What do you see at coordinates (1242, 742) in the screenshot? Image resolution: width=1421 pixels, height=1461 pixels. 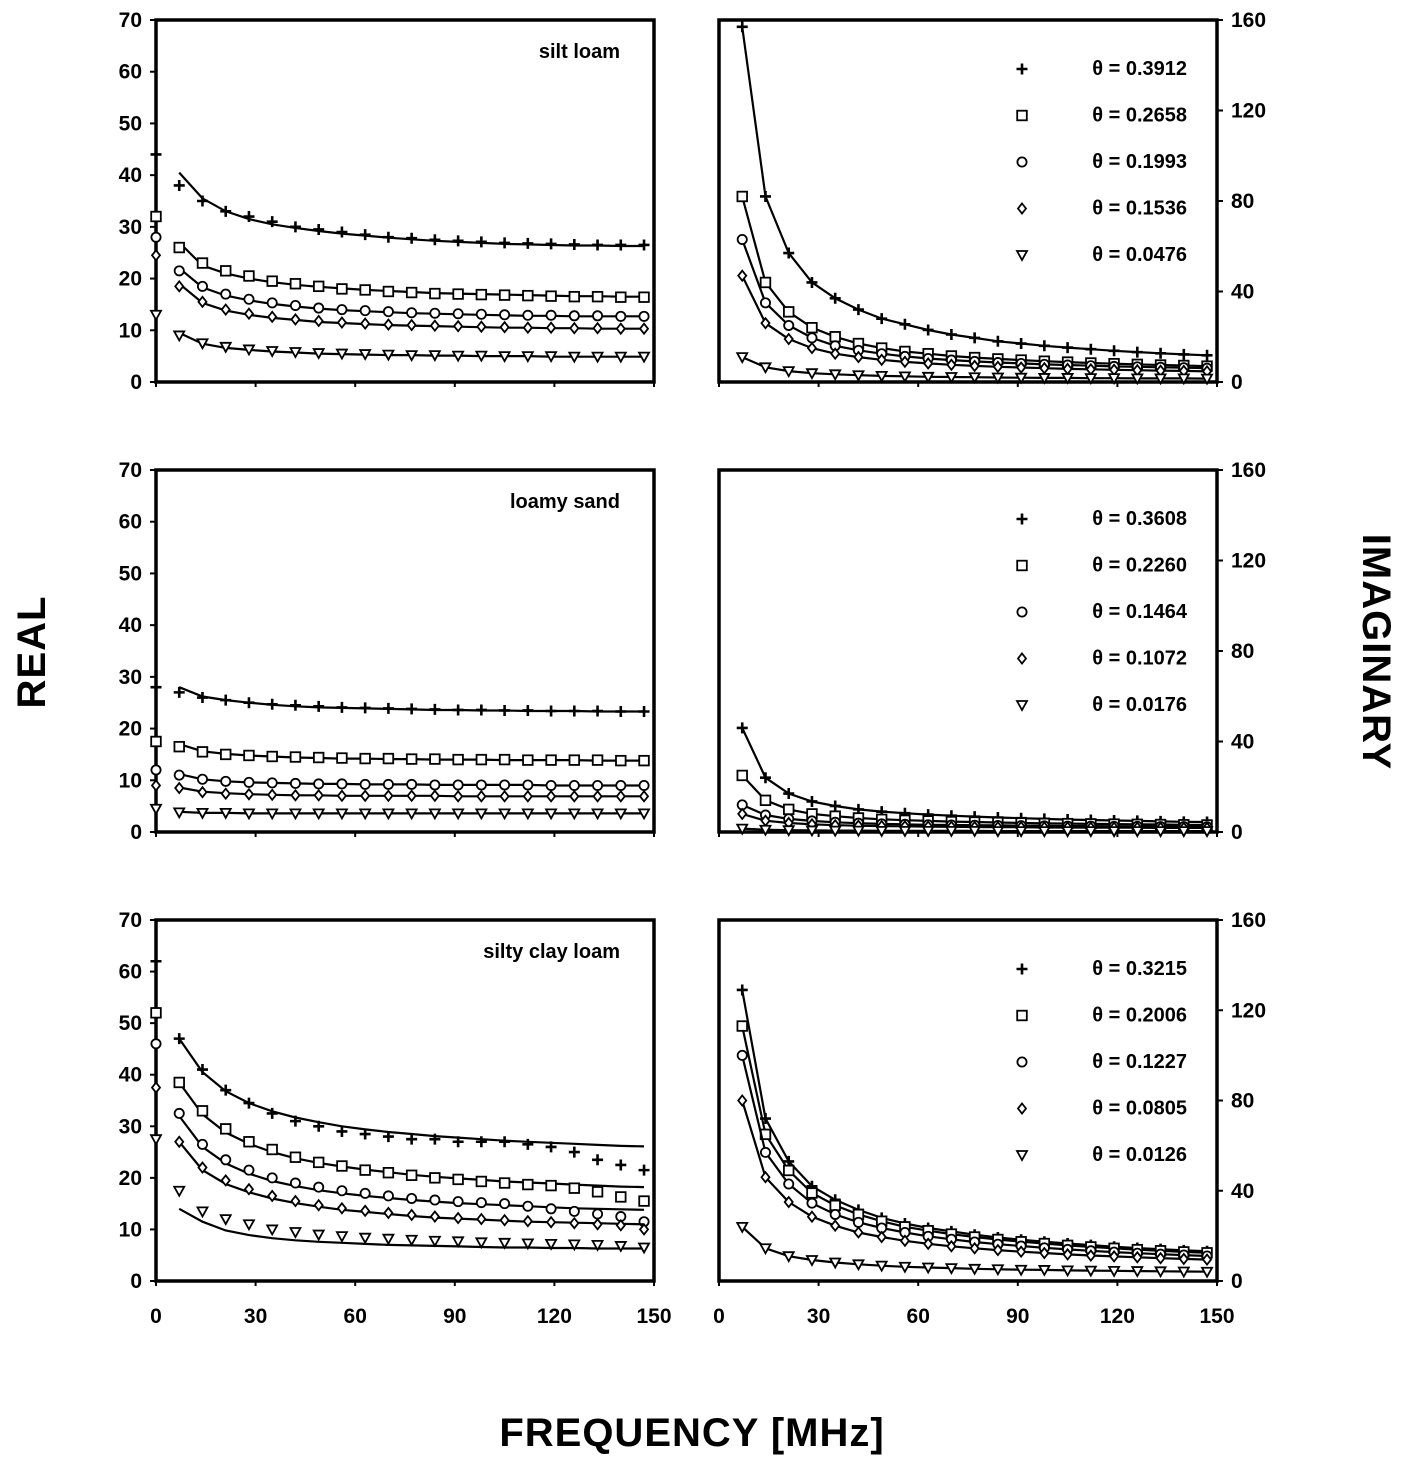 I see `y-tick-label: 40` at bounding box center [1242, 742].